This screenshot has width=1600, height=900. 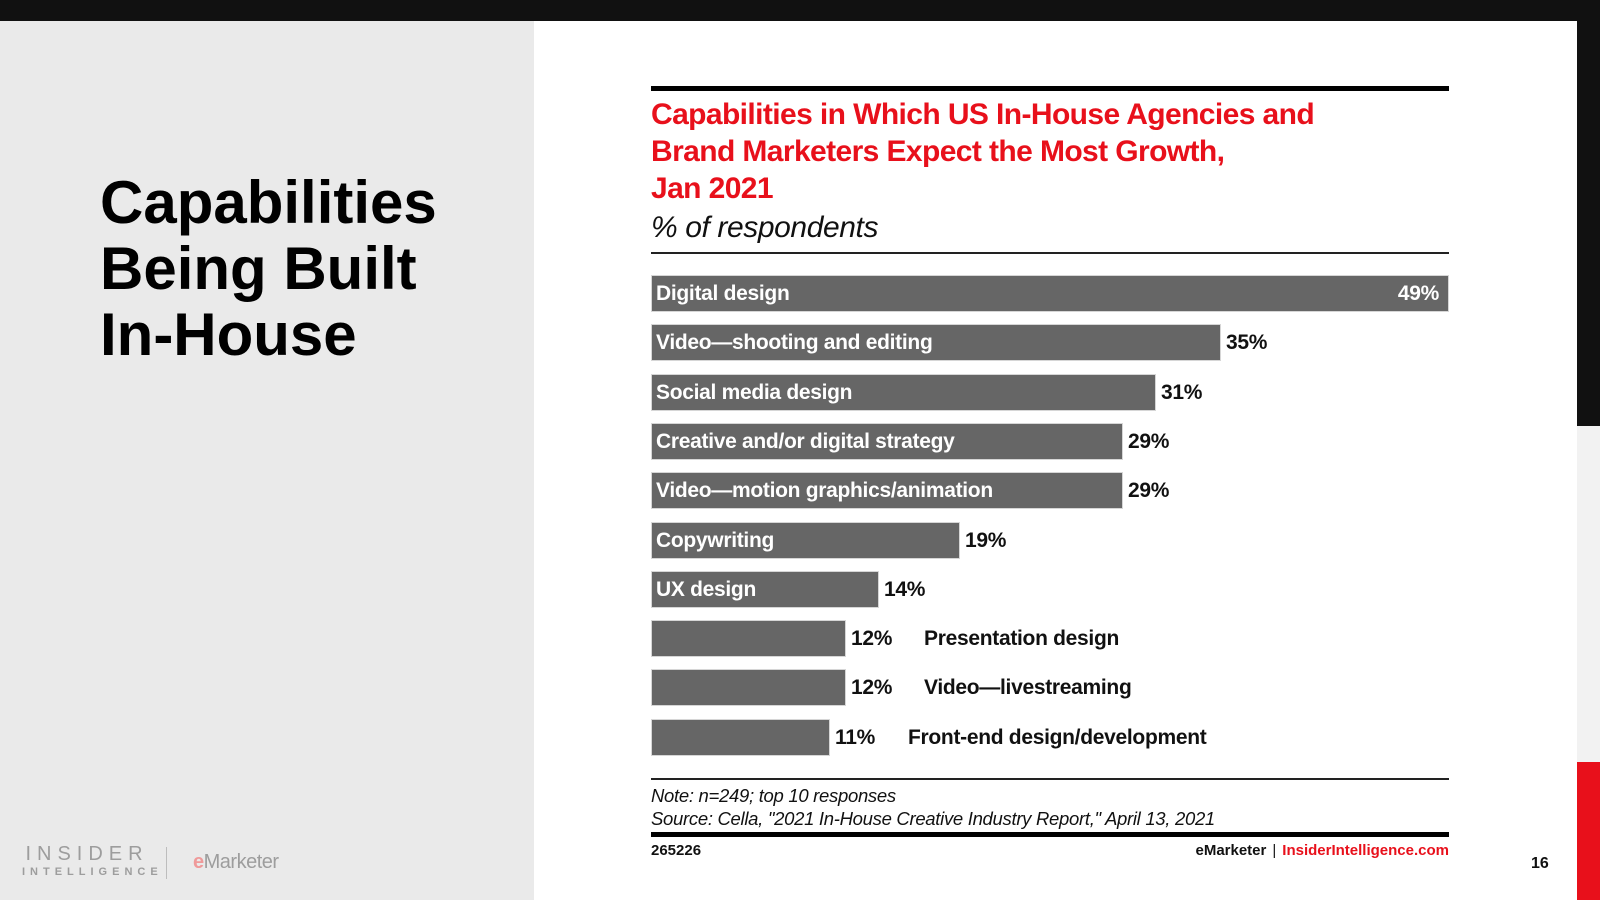 I want to click on bar-category-label: Front-end design/development, so click(x=1057, y=737).